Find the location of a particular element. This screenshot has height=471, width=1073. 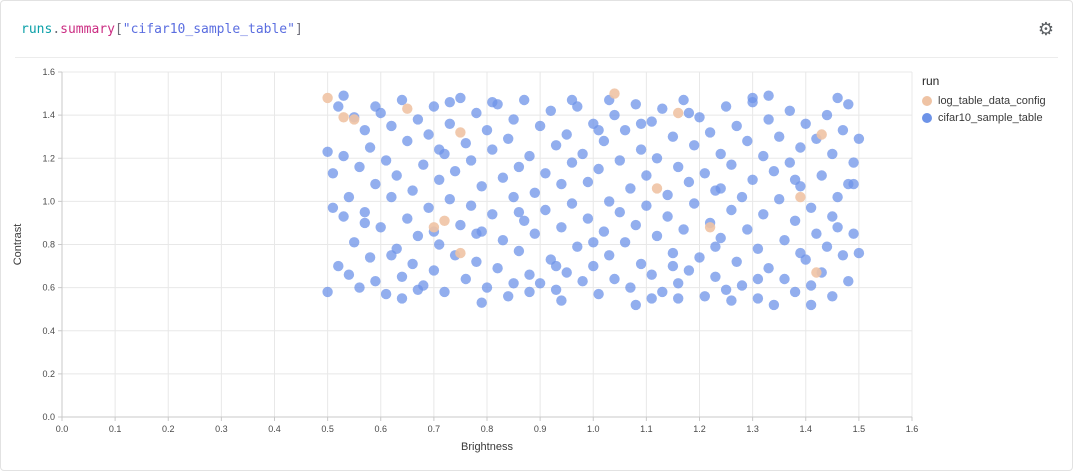

legend-item-log-table-data-config: log_table_data_config is located at coordinates (984, 101).